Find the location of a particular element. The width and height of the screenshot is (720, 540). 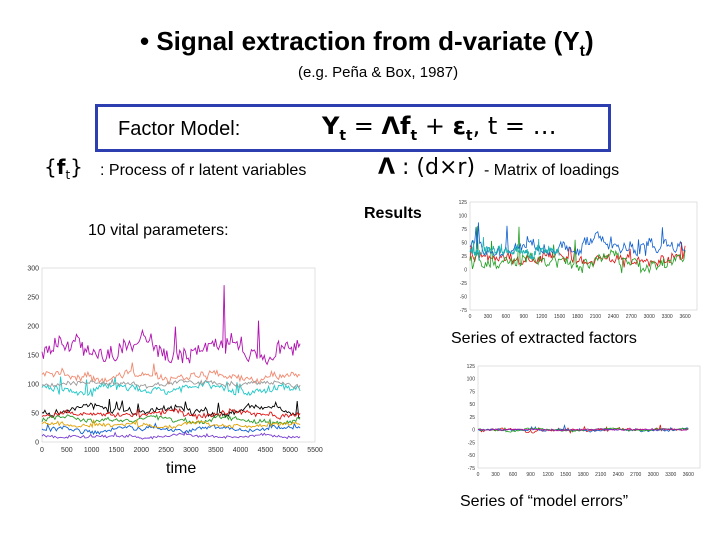

x-tick-label: 4500 is located at coordinates (266, 450).